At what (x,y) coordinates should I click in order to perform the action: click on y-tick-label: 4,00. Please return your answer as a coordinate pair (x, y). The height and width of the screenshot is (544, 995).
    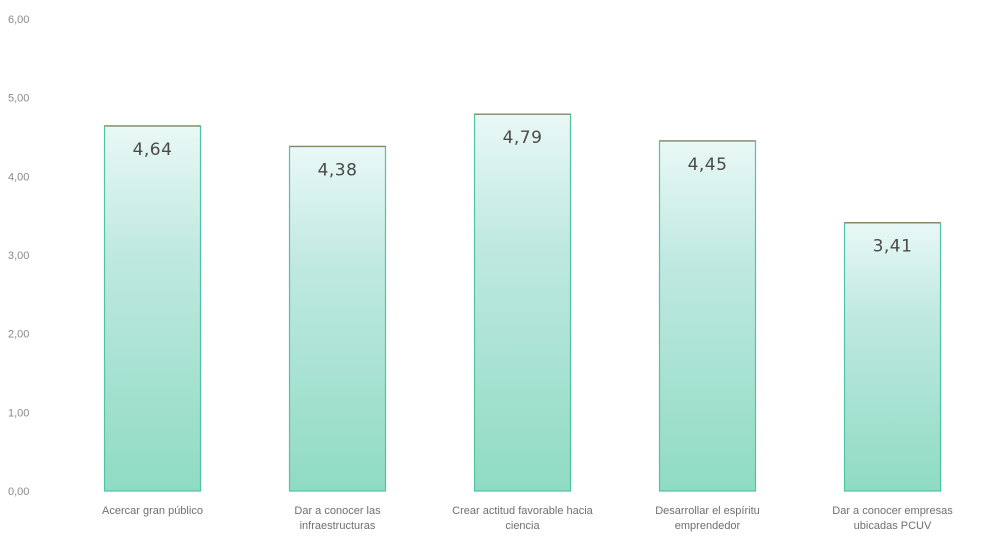
    Looking at the image, I should click on (18, 177).